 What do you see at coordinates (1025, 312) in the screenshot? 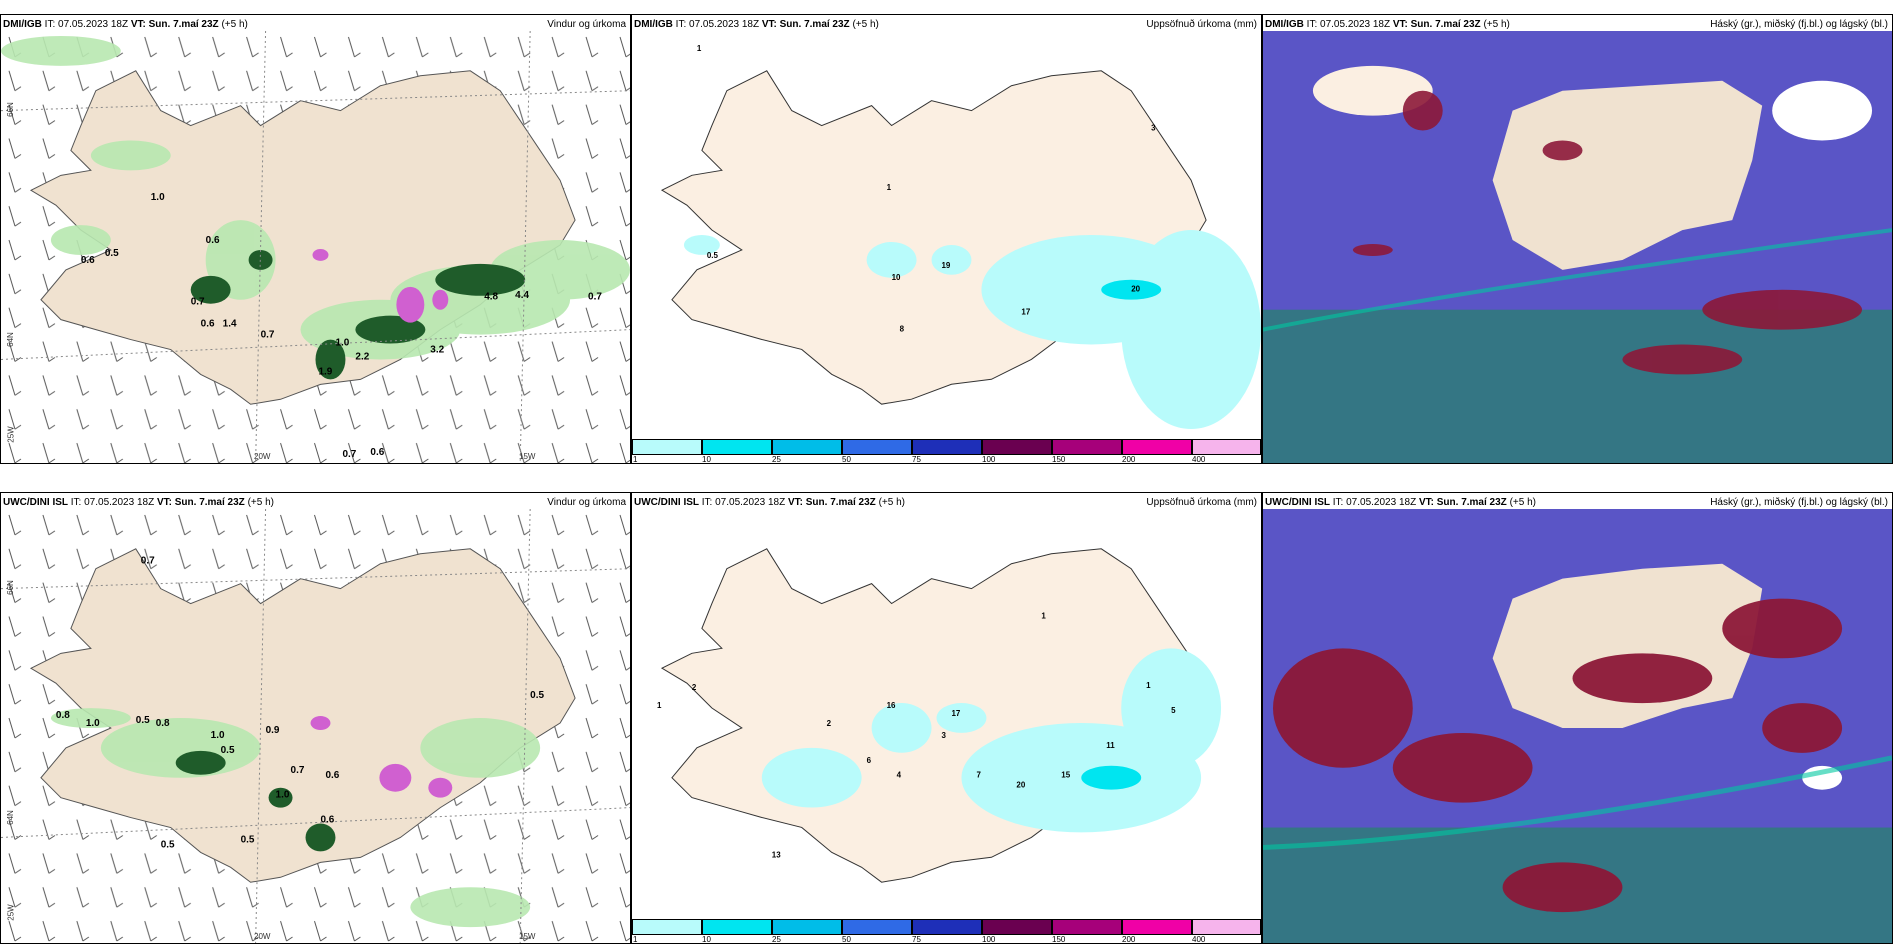
I see `value-label: 17` at bounding box center [1025, 312].